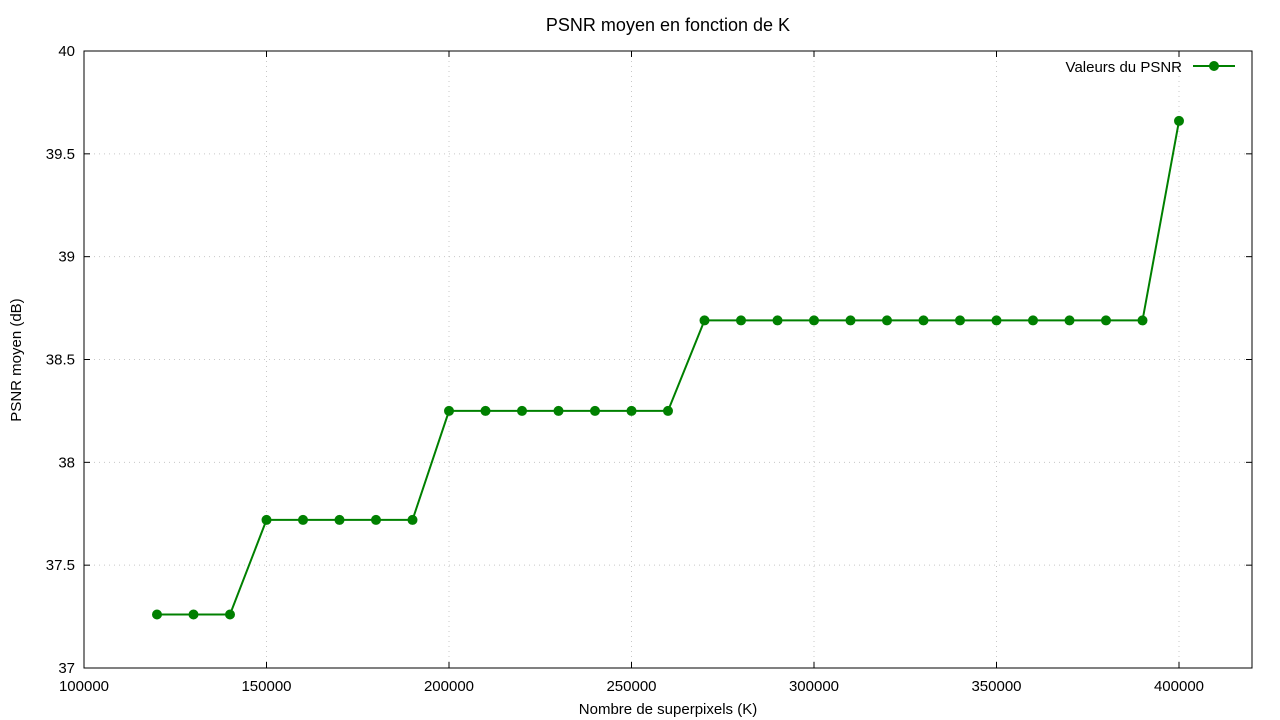 This screenshot has height=720, width=1280. I want to click on y-tick-label: 40, so click(66, 51).